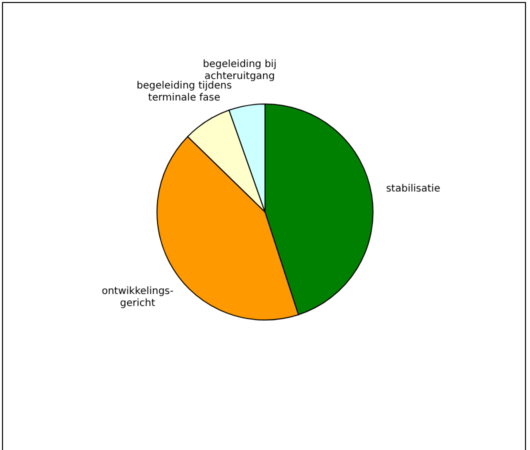 The width and height of the screenshot is (530, 450). Describe the element at coordinates (138, 298) in the screenshot. I see `slice-label: ontwikkelings- gericht` at that location.